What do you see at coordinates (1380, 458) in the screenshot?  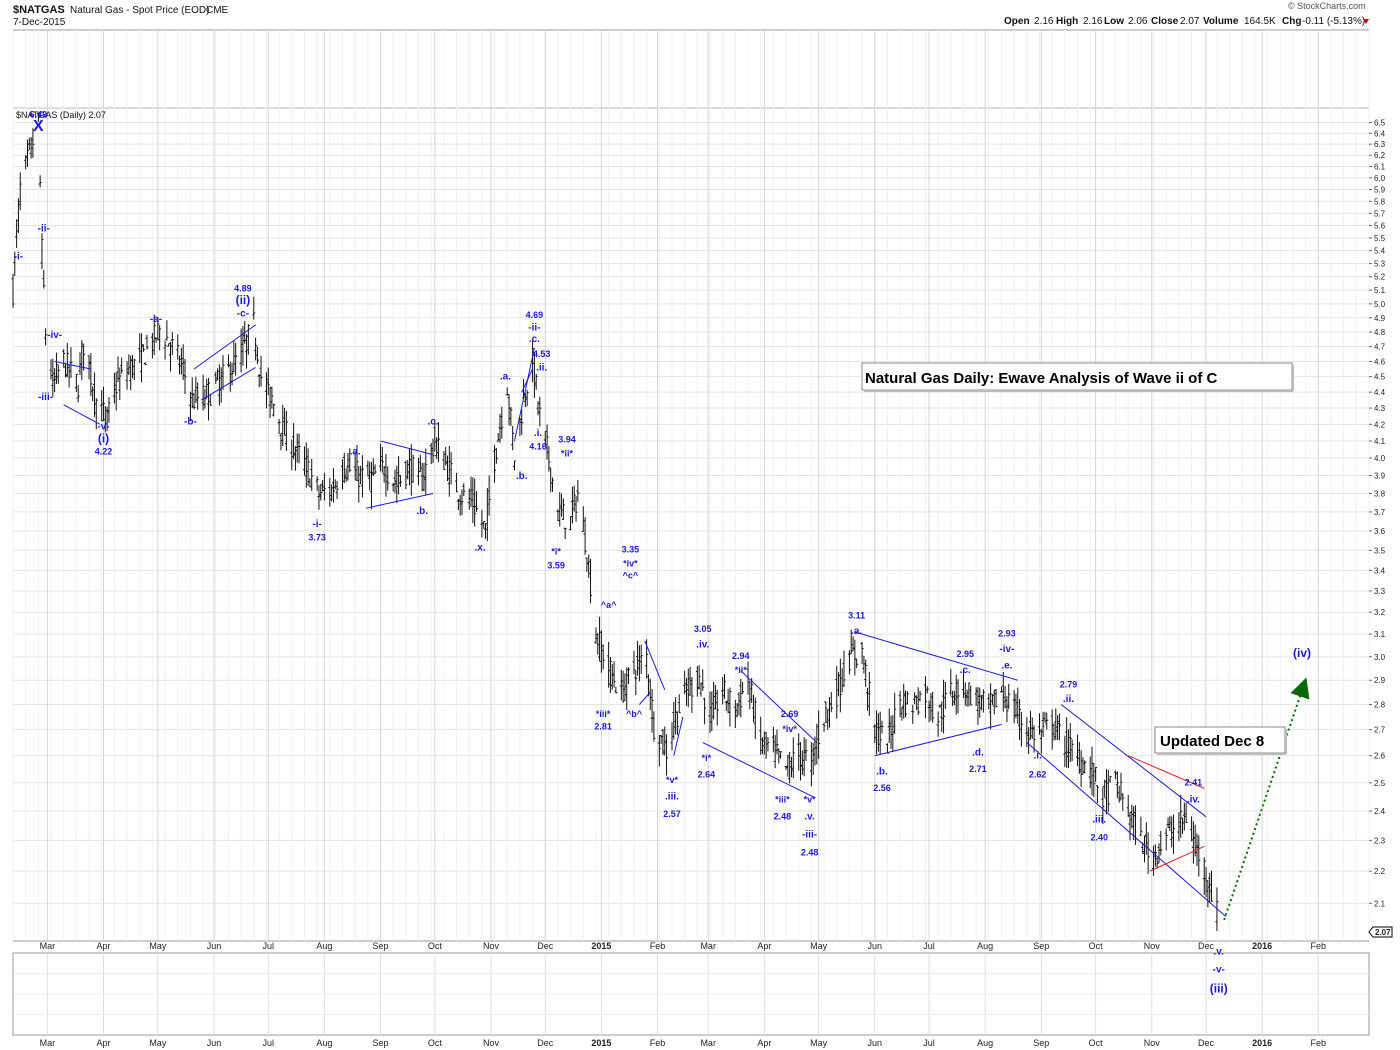 I see `y-tick-label: 4.0` at bounding box center [1380, 458].